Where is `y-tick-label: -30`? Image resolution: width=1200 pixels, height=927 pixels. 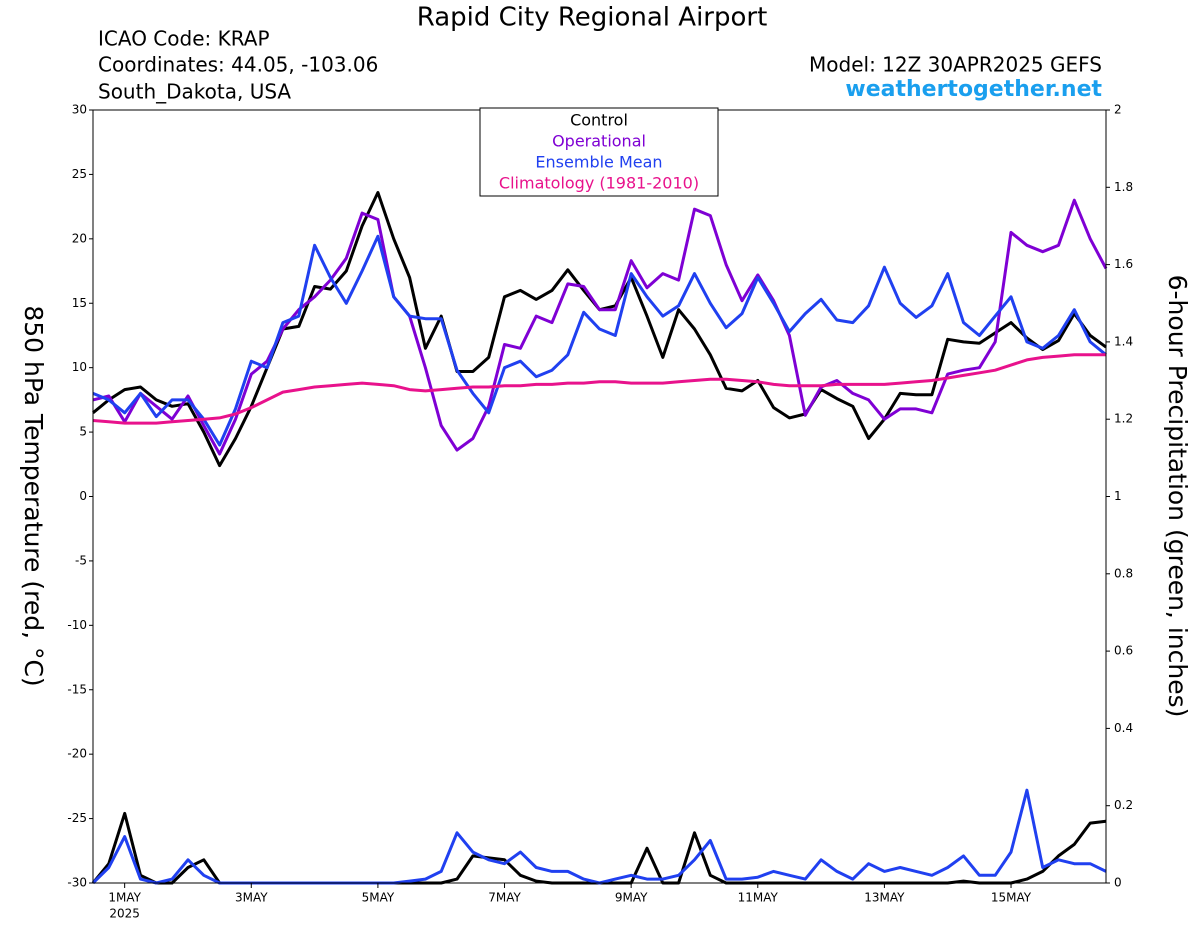
y-tick-label: -30 is located at coordinates (77, 883).